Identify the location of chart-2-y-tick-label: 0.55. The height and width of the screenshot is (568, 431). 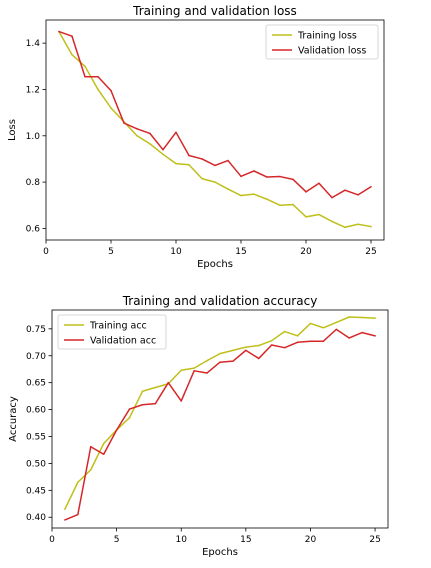
(36, 437).